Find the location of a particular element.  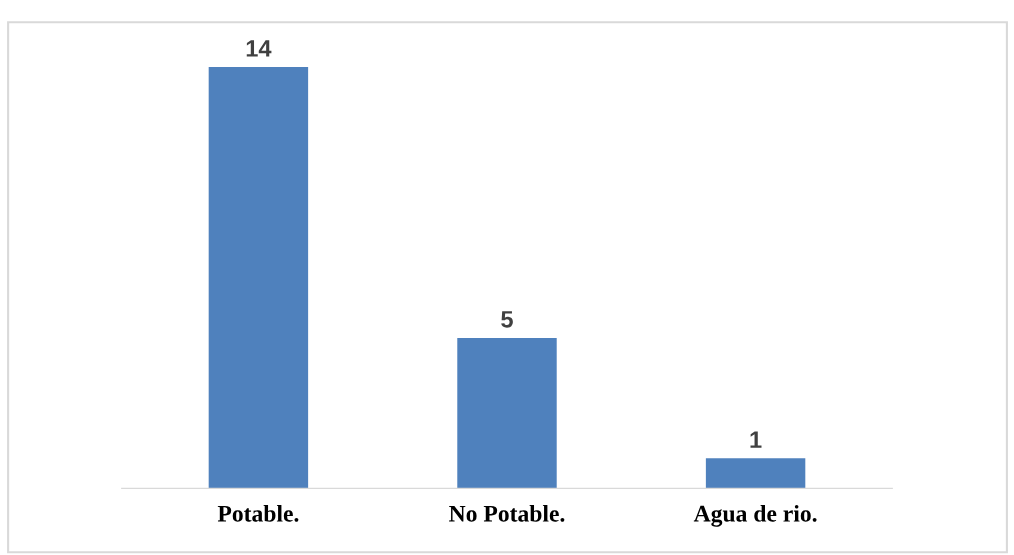

x-tick-label: No Potable. is located at coordinates (507, 513).